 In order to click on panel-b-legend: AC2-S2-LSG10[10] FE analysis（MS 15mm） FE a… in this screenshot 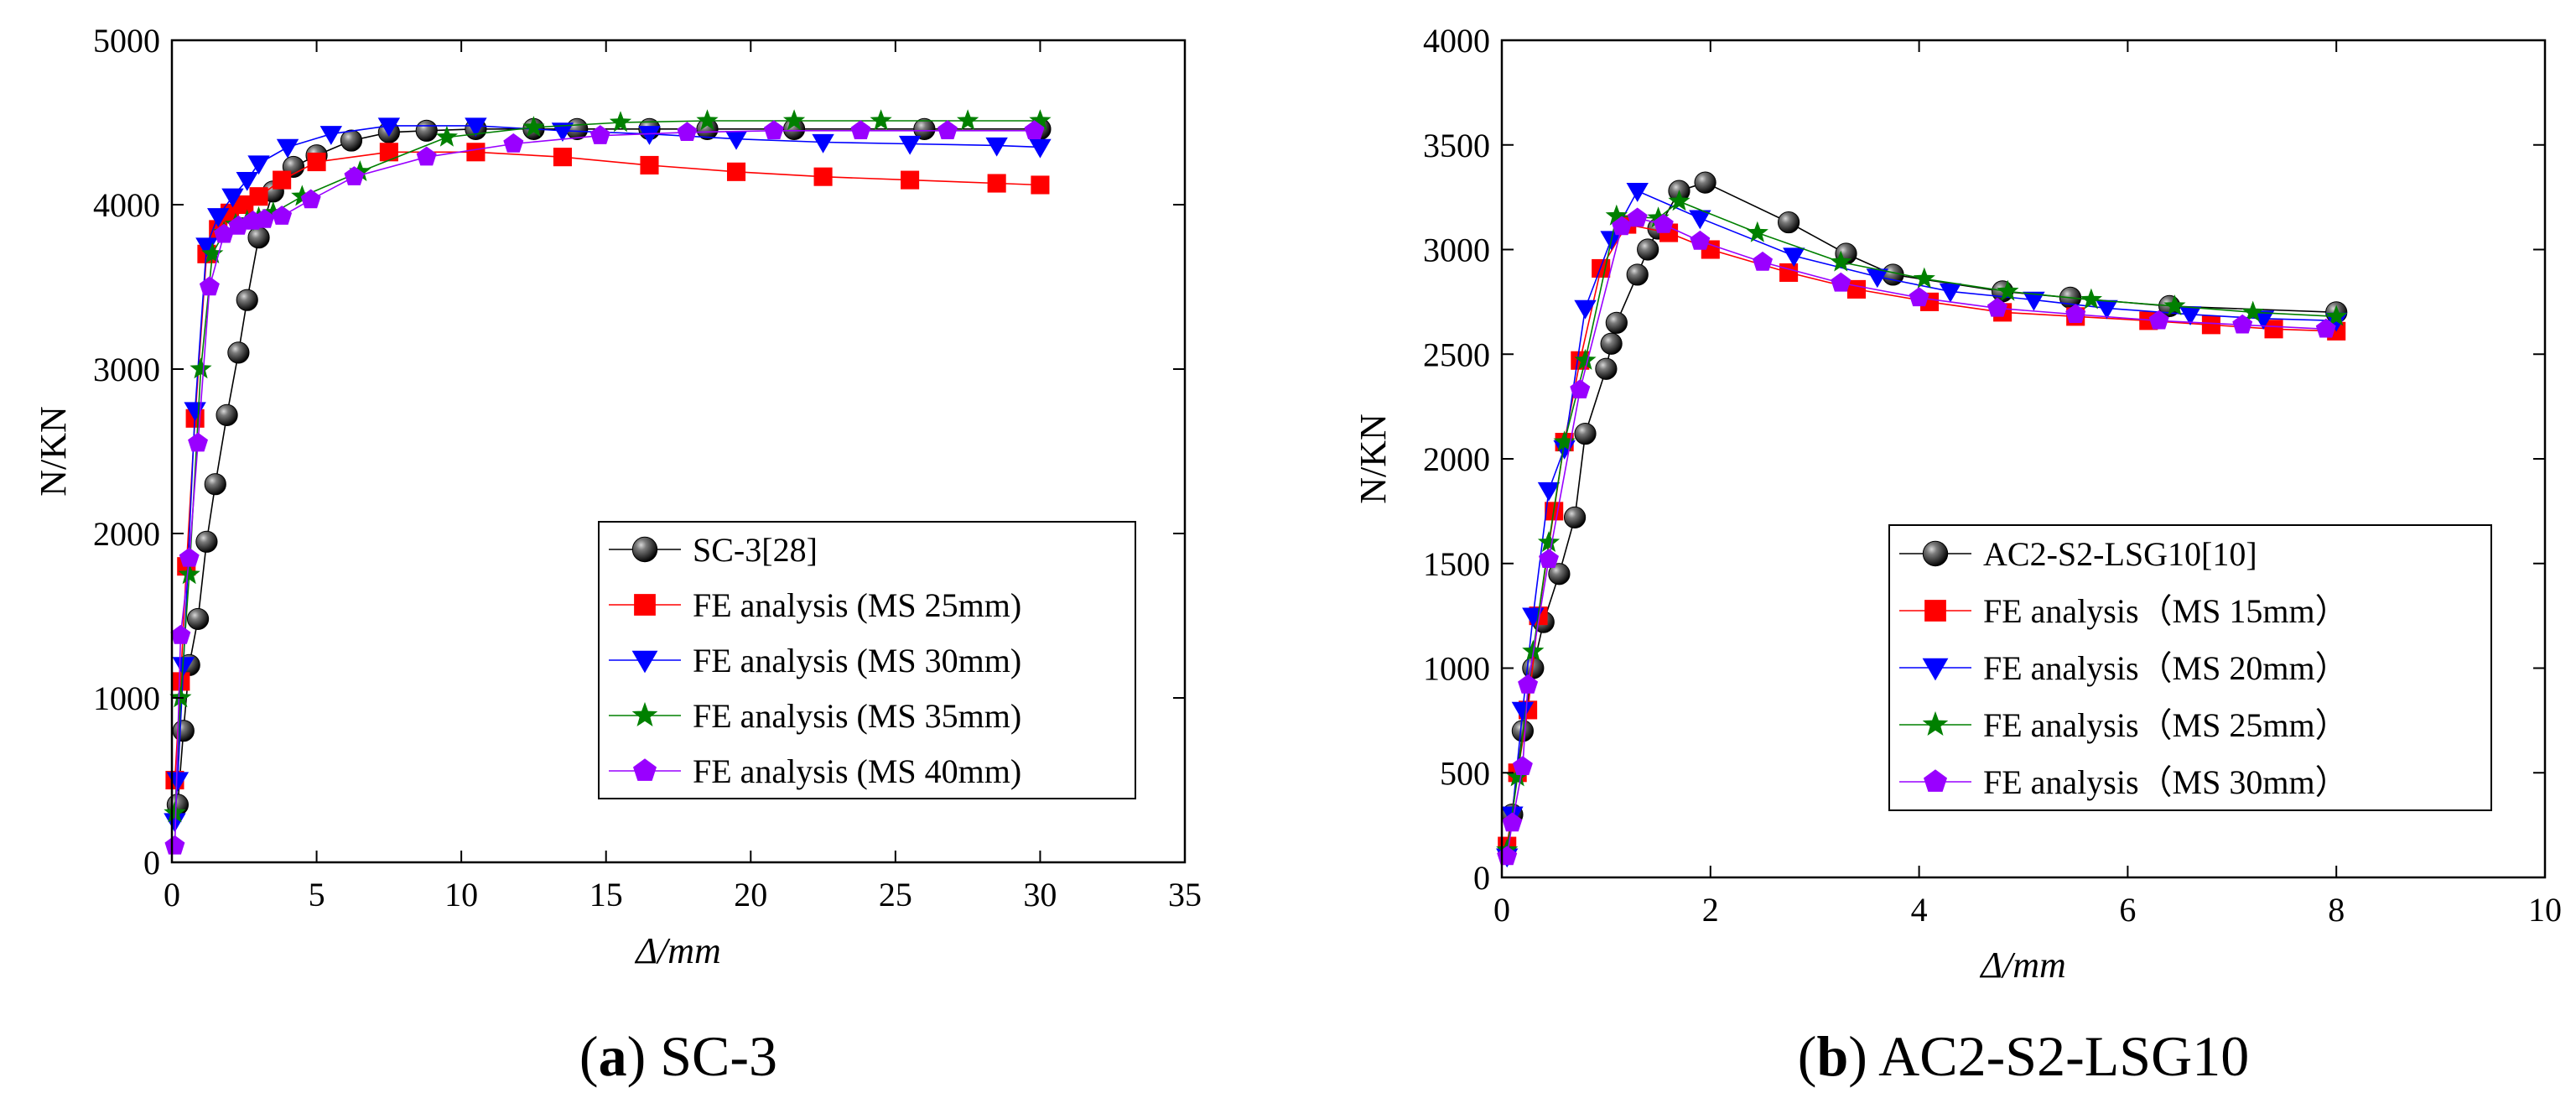, I will do `click(2190, 667)`.